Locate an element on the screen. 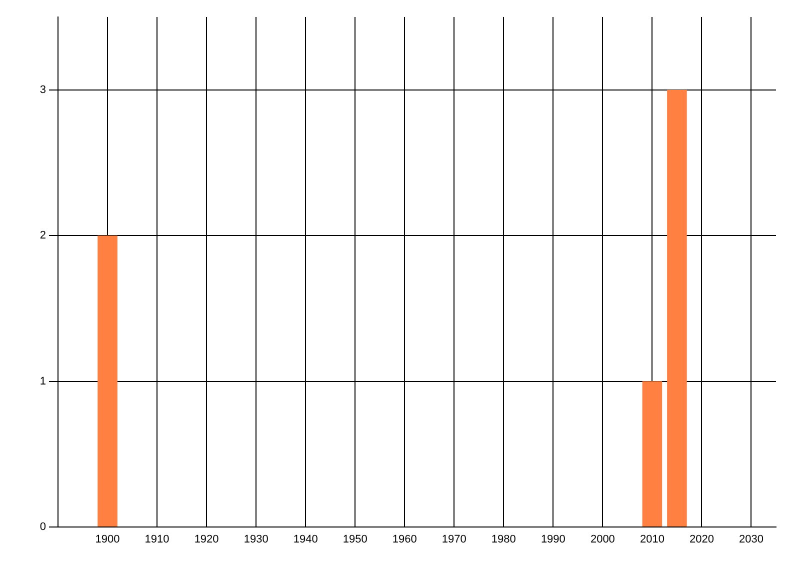 This screenshot has height=576, width=800. x-tick-label: 1990 is located at coordinates (553, 540).